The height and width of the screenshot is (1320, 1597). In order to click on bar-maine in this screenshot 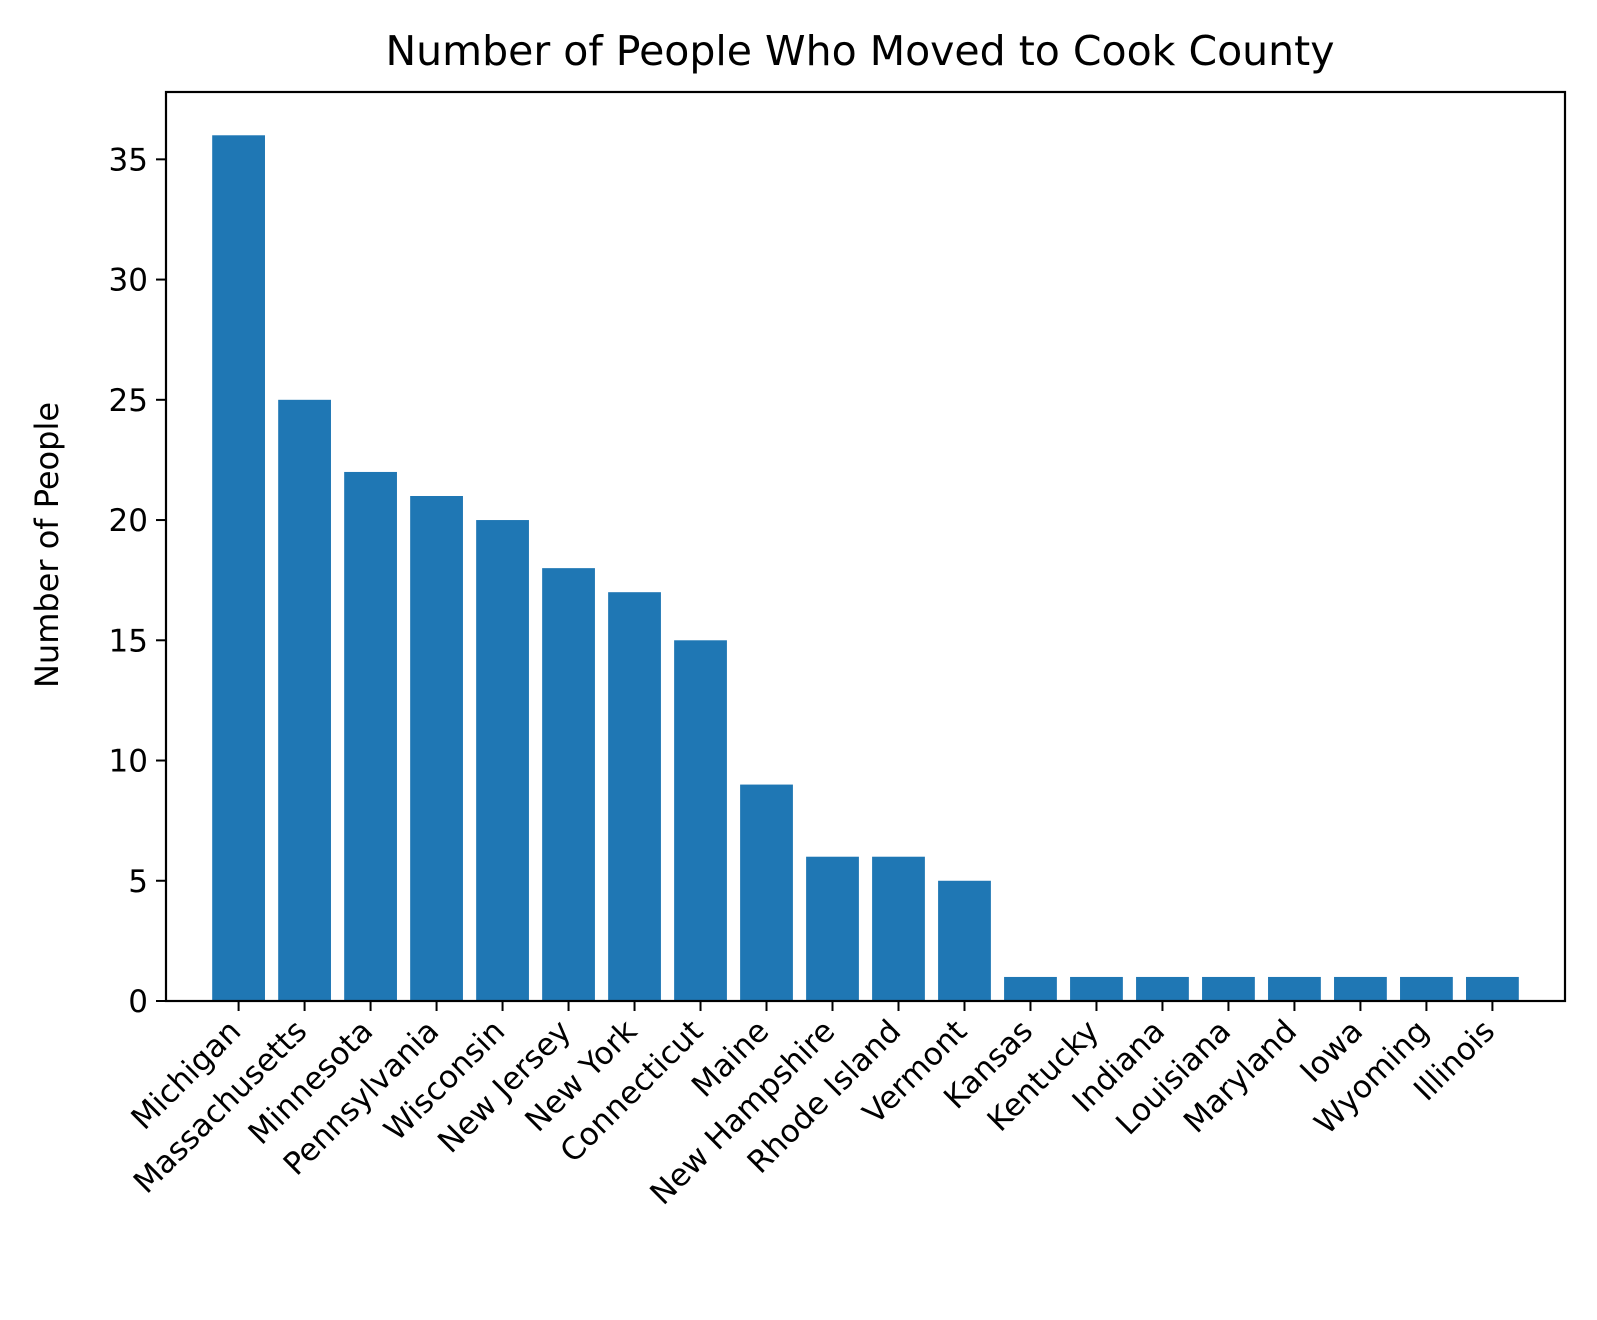, I will do `click(766, 892)`.